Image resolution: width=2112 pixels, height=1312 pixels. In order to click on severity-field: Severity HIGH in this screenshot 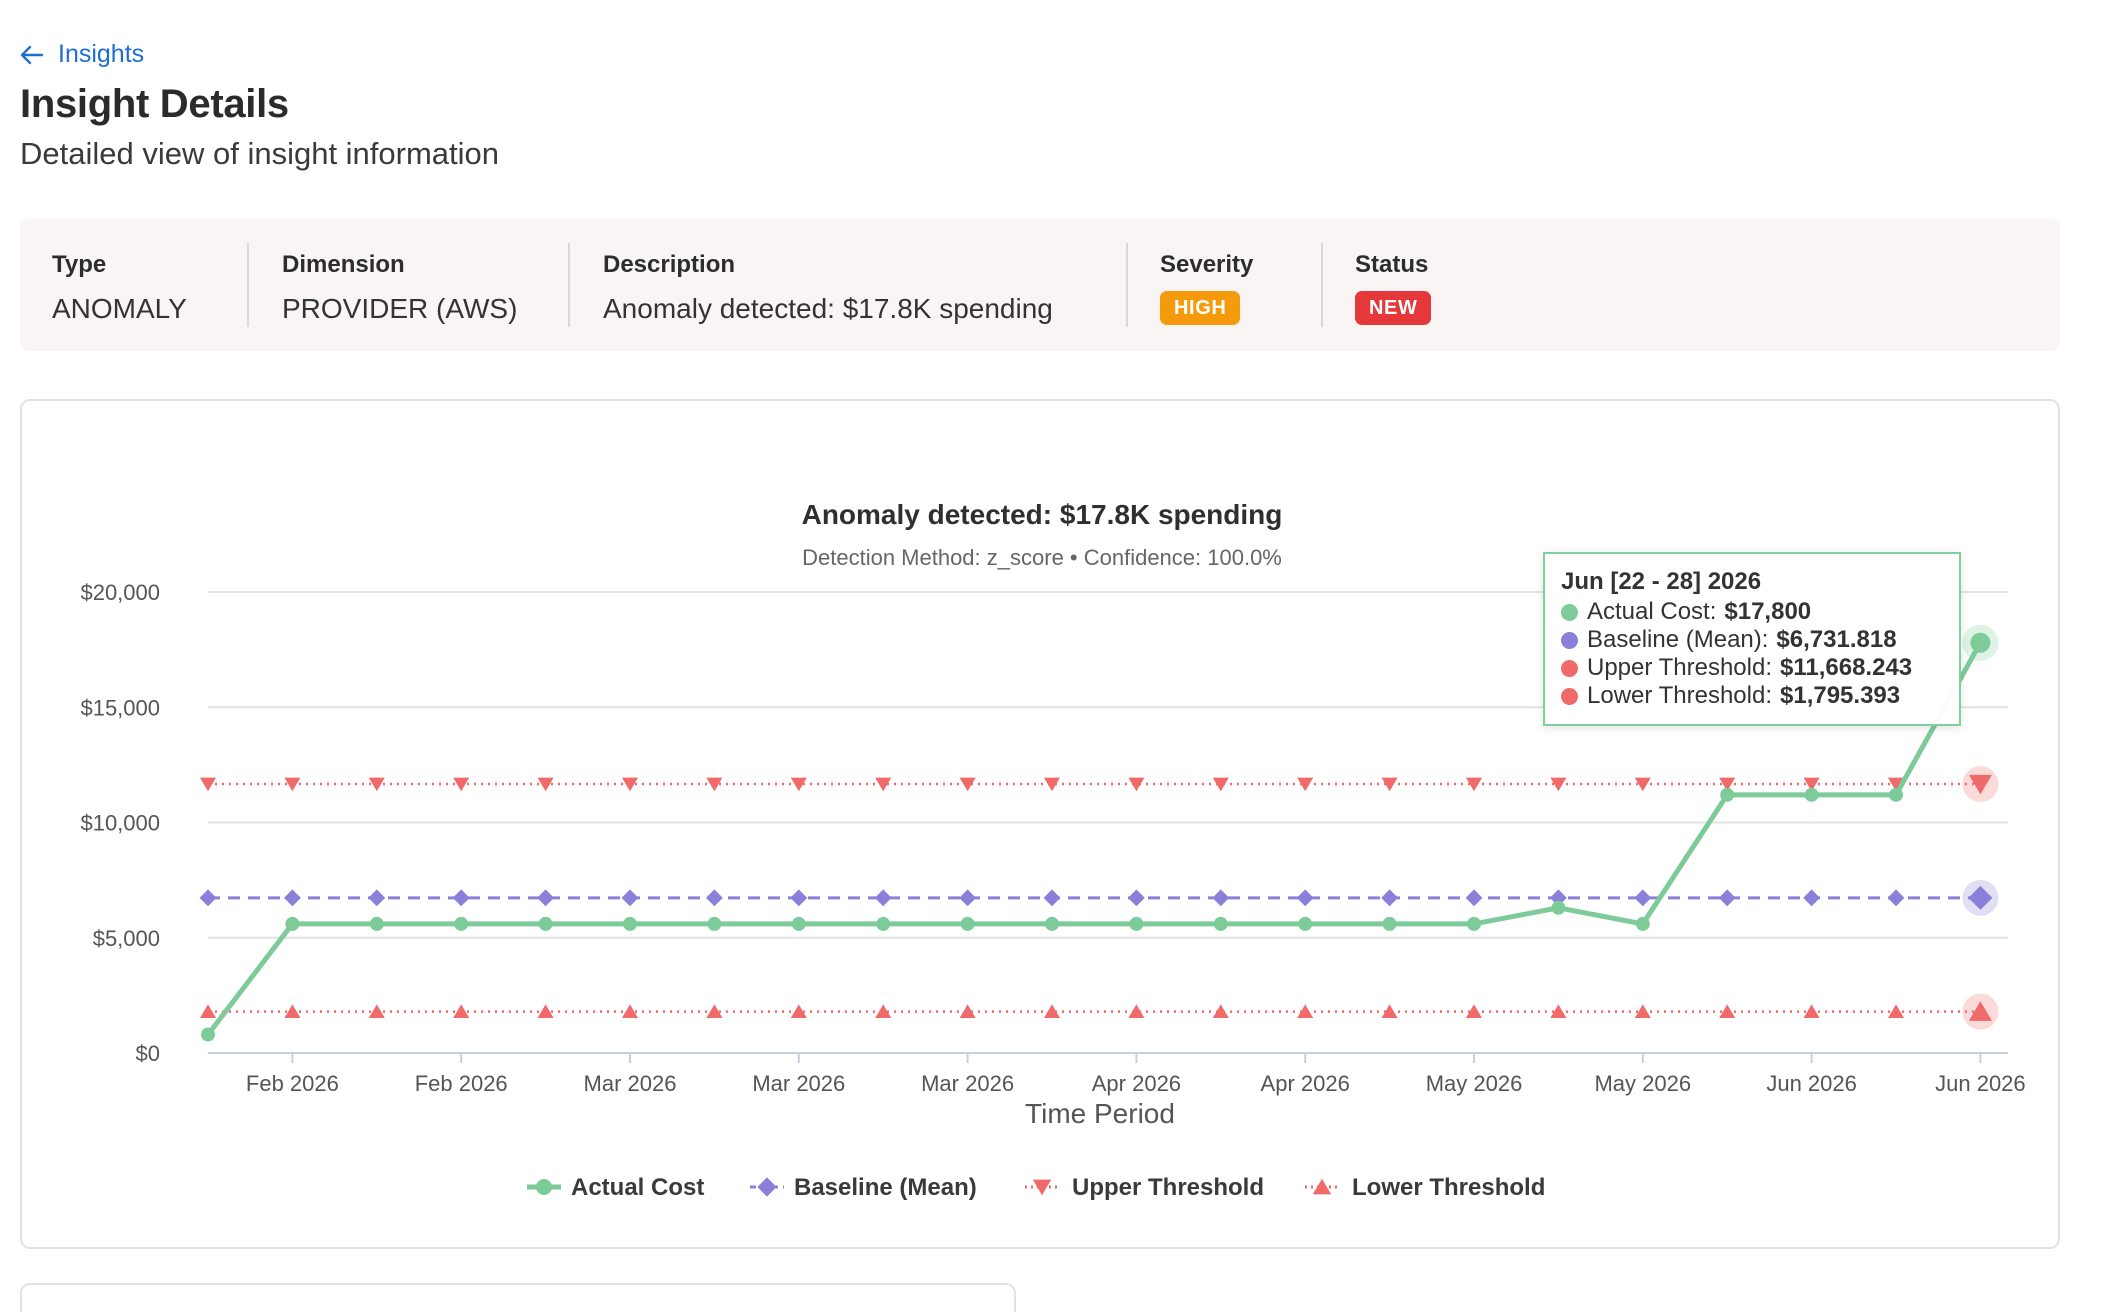, I will do `click(1206, 288)`.